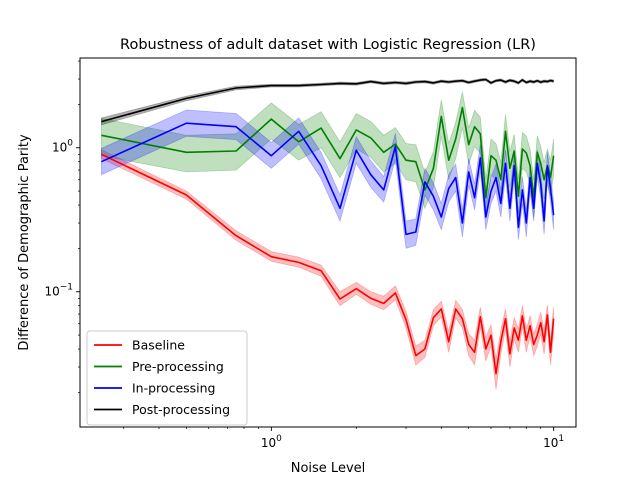 The height and width of the screenshot is (480, 640). Describe the element at coordinates (62, 147) in the screenshot. I see `y-tick-label: 10⁰` at that location.